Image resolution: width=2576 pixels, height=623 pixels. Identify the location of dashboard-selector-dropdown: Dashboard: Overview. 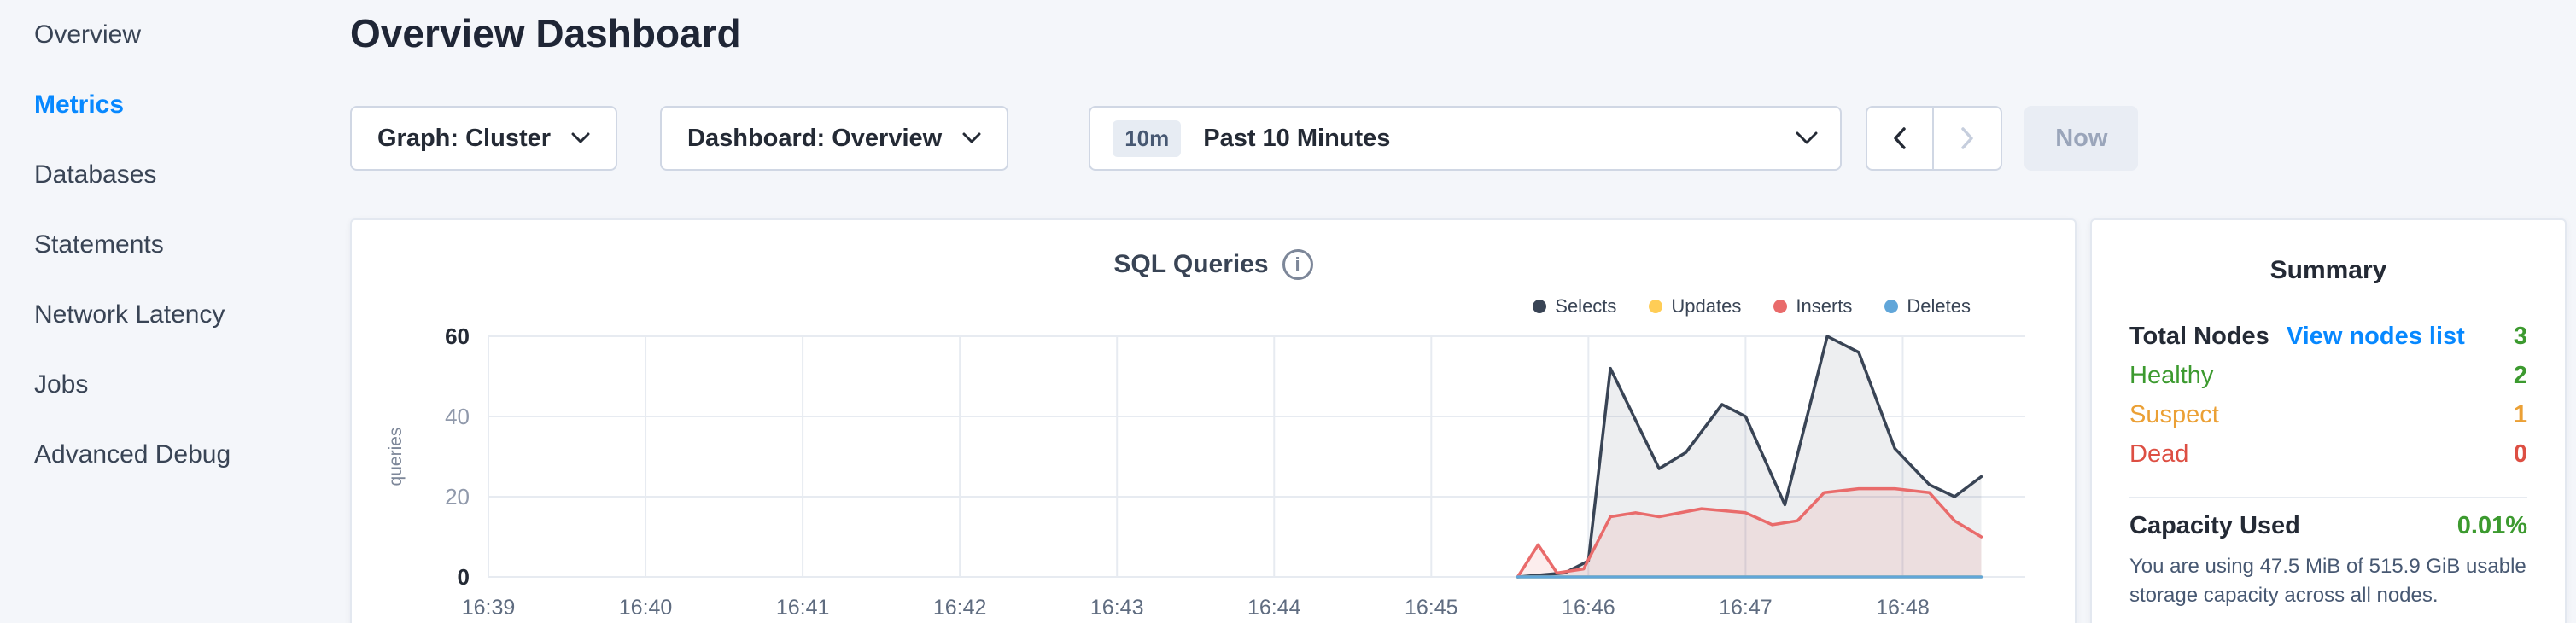
(834, 138).